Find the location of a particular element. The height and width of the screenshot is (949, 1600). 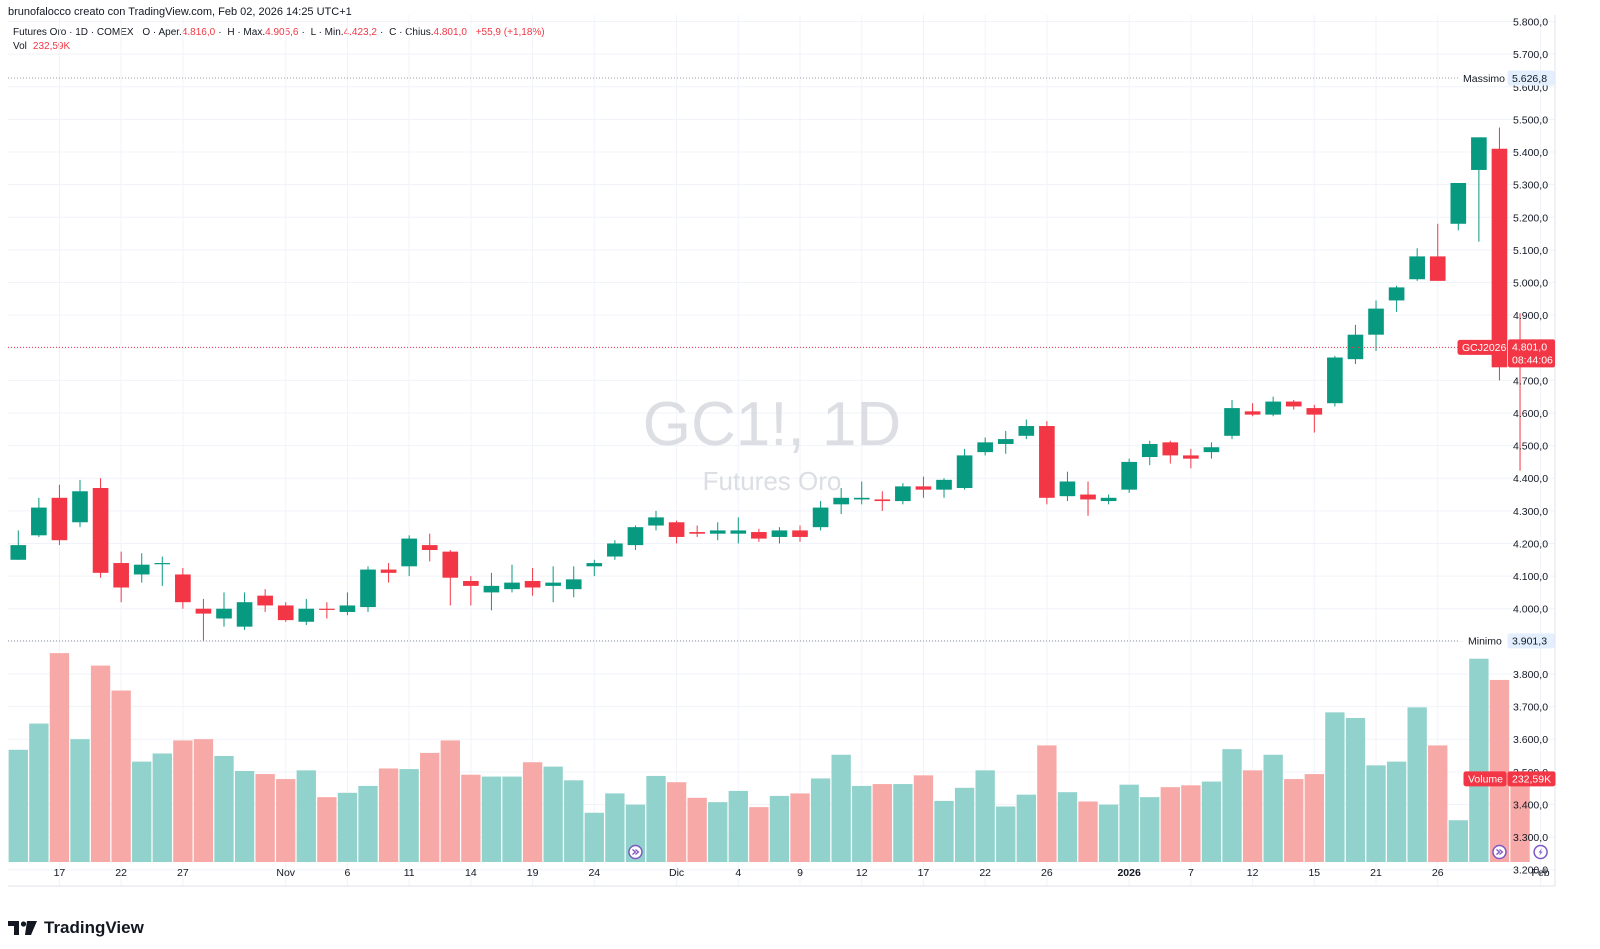

price-tick-label: 3.600,0 is located at coordinates (1530, 740).